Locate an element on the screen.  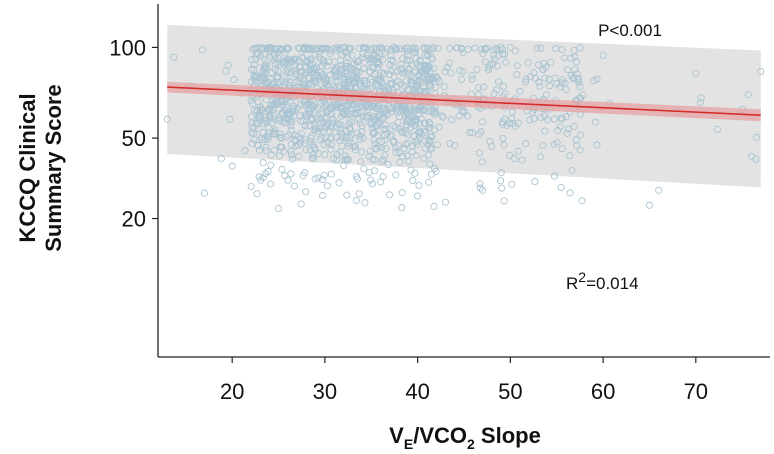
r-squared-superscript: 2 is located at coordinates (582, 277).